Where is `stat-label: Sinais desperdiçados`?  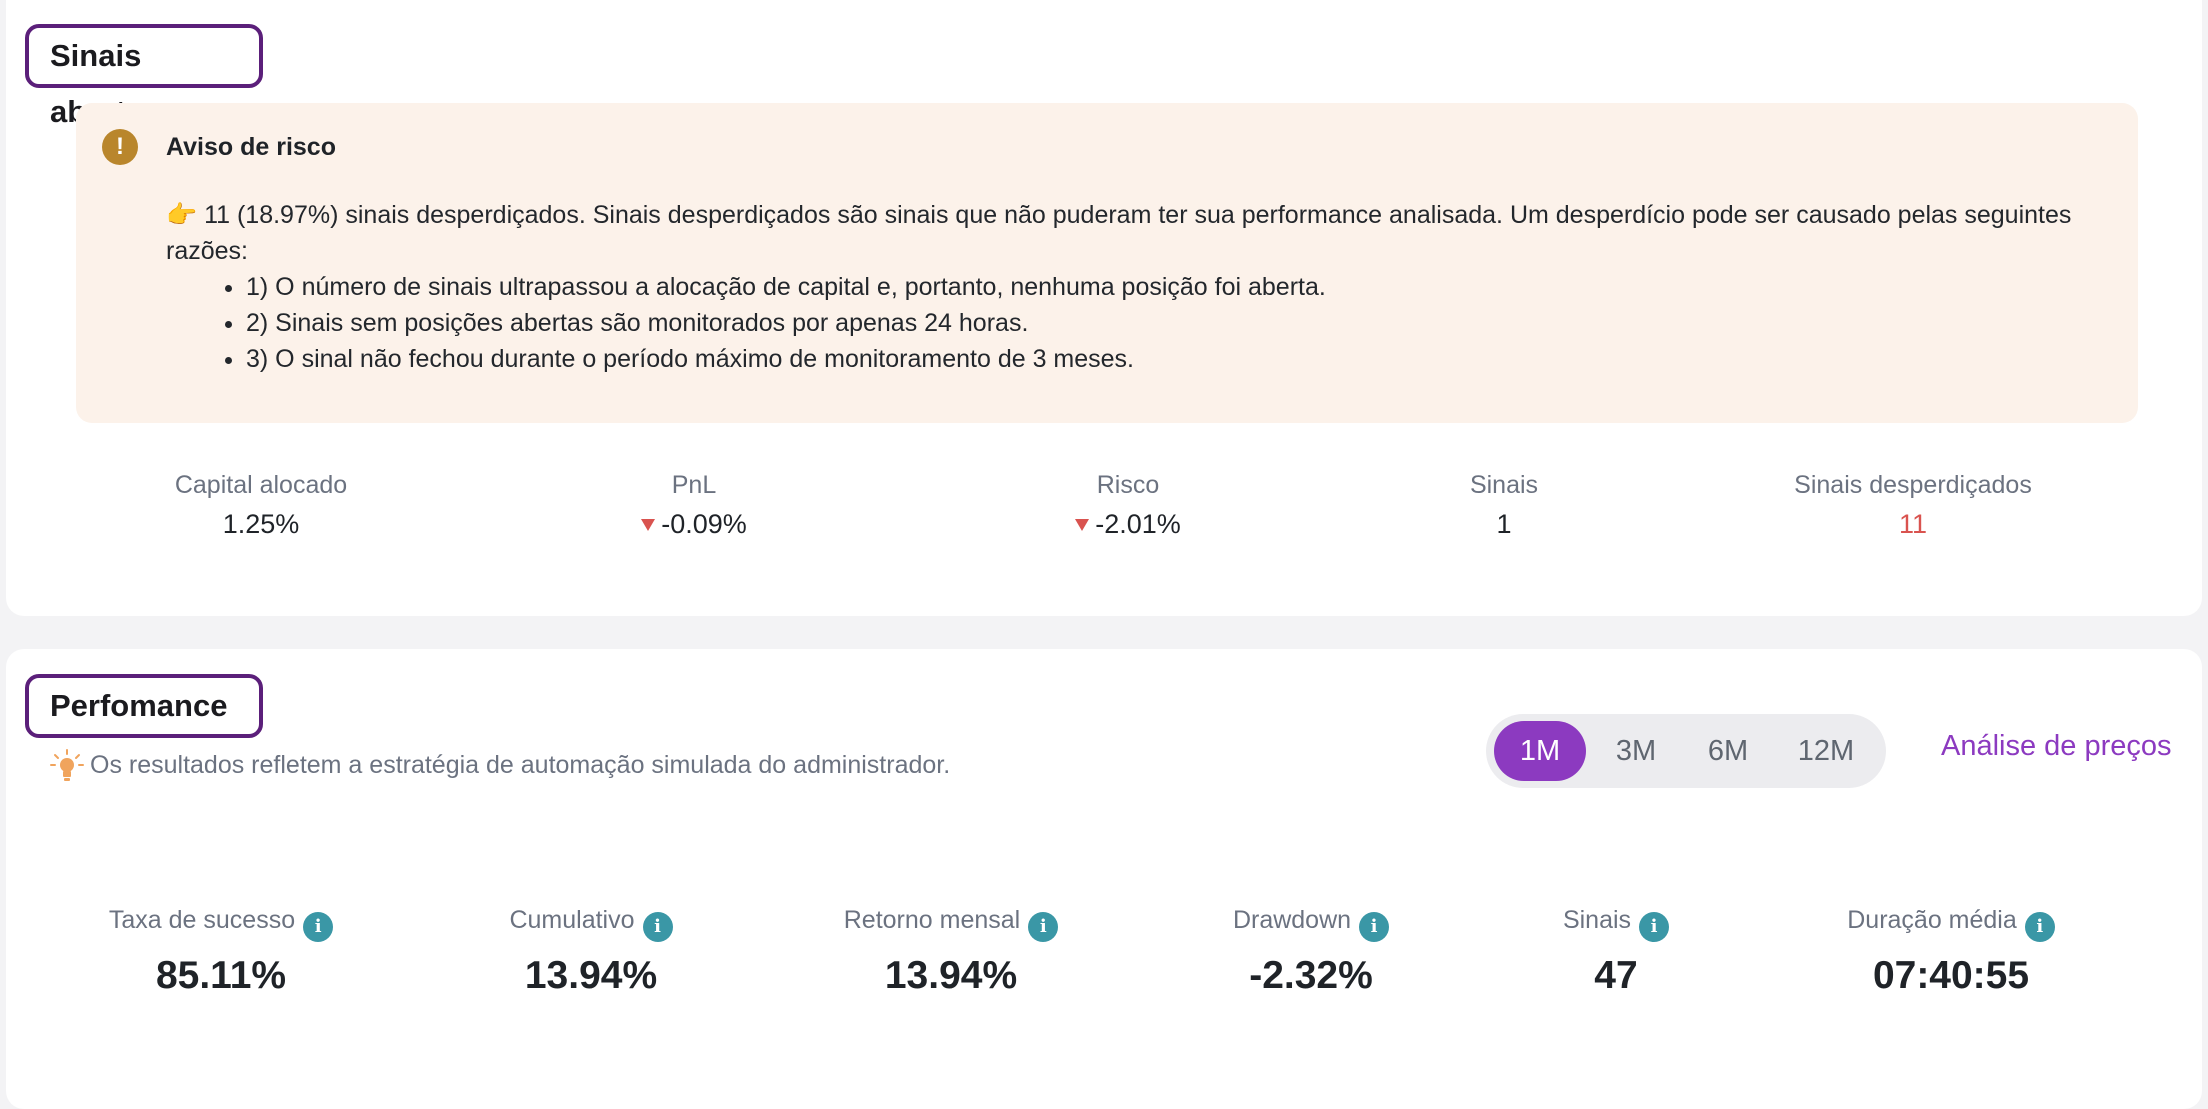
stat-label: Sinais desperdiçados is located at coordinates (1913, 485).